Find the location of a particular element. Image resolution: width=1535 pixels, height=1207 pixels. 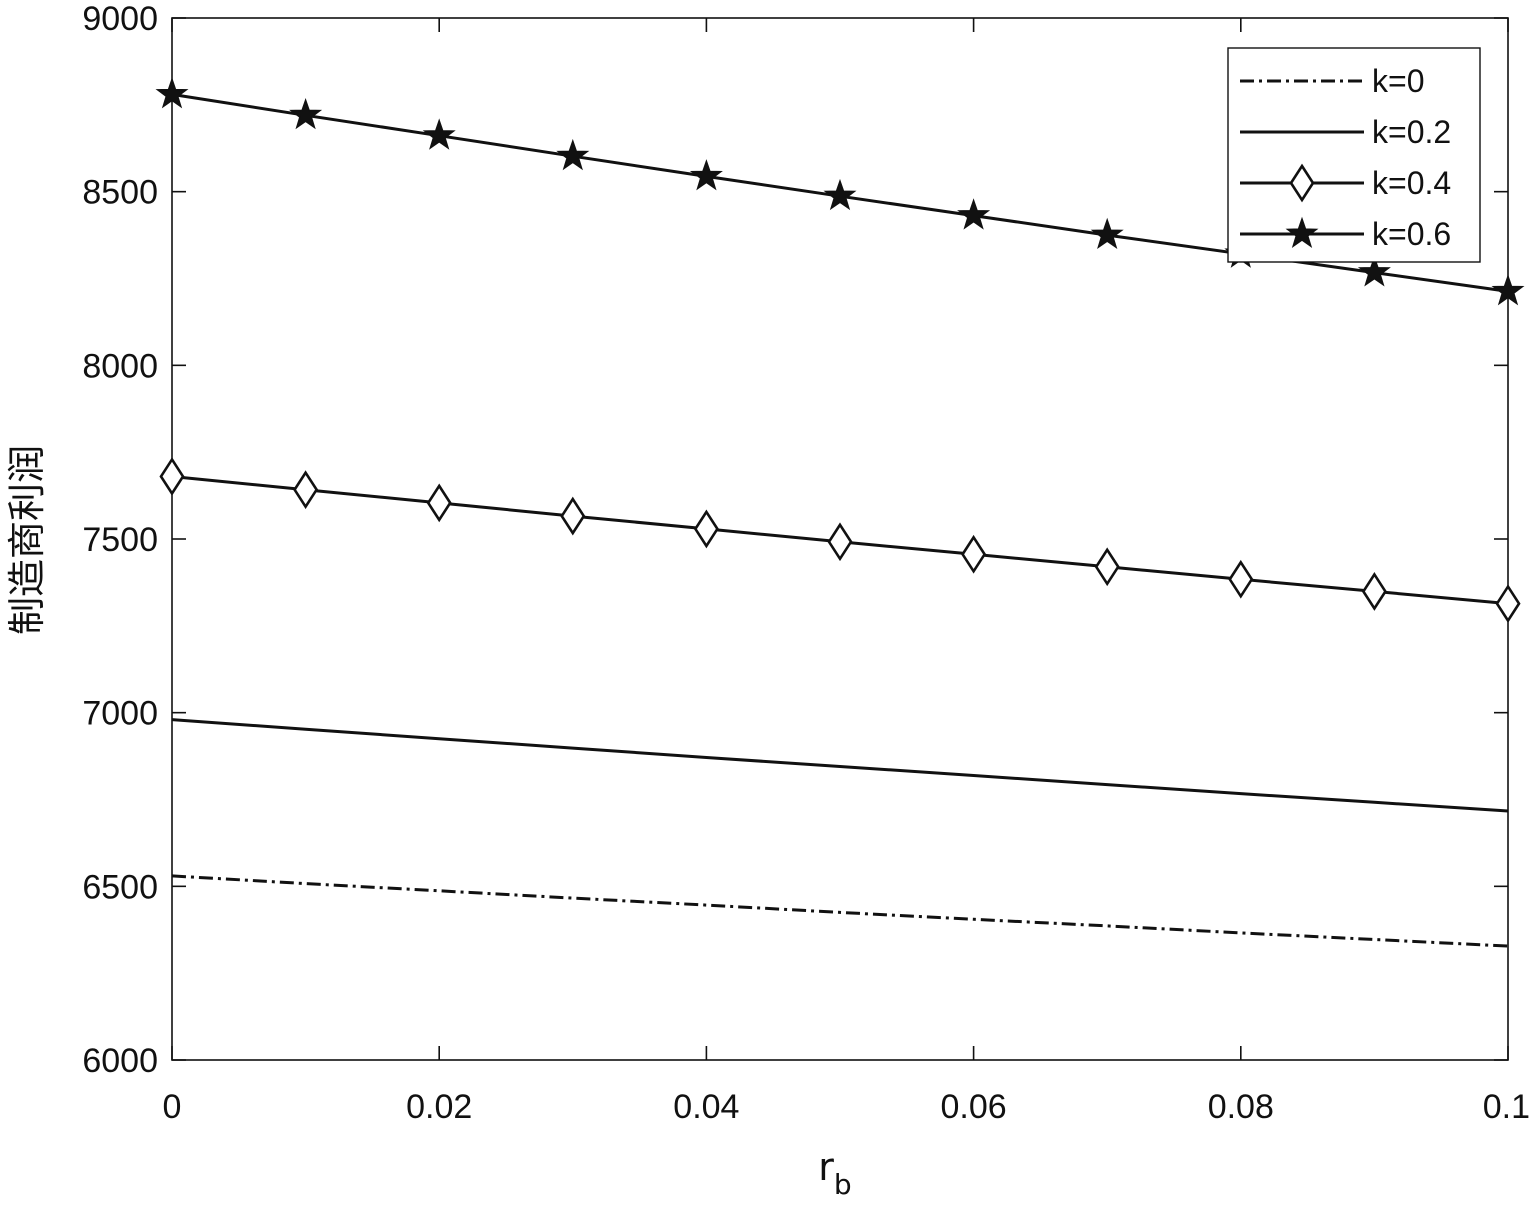

x-tick-label: 0.04 is located at coordinates (706, 1107).